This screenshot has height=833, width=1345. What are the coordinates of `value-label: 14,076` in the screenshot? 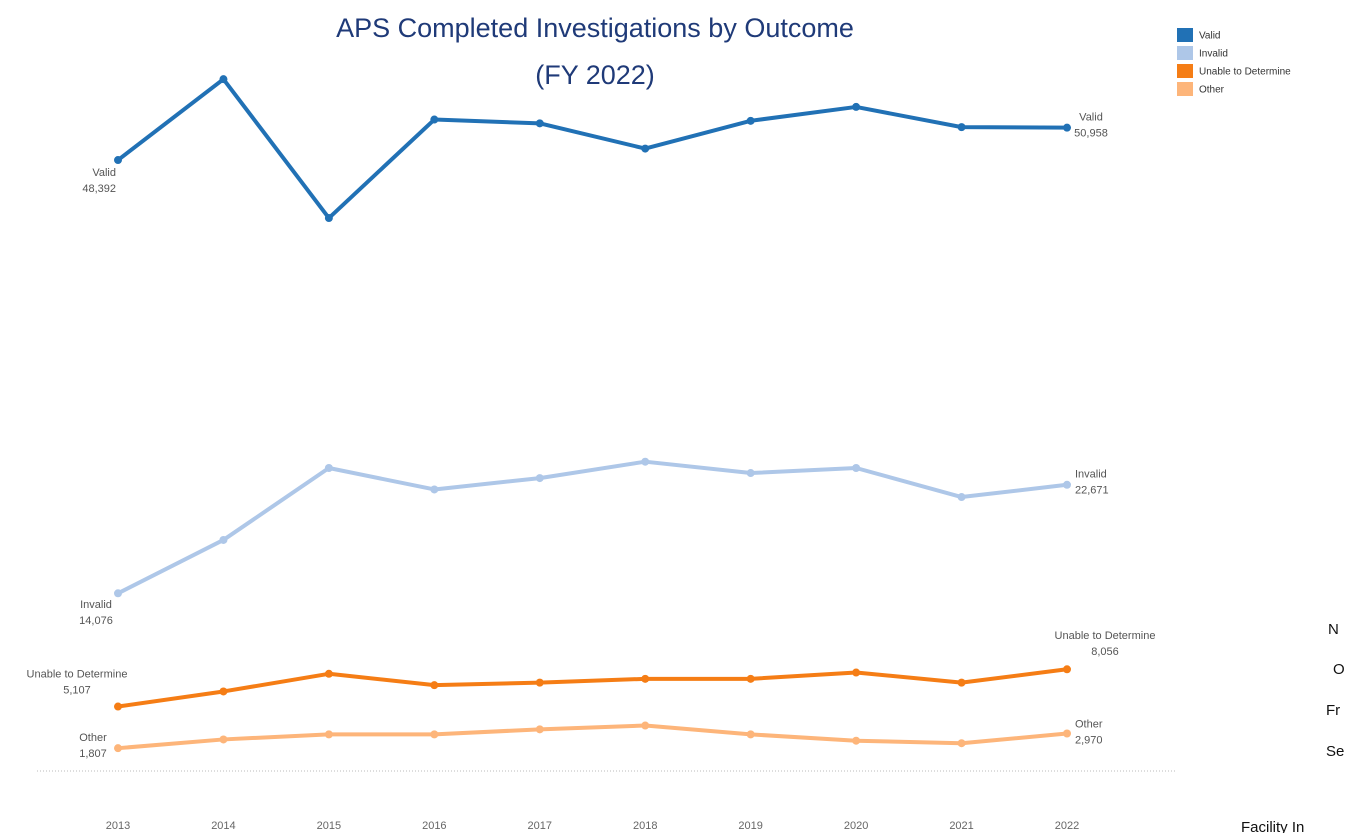 It's located at (96, 621).